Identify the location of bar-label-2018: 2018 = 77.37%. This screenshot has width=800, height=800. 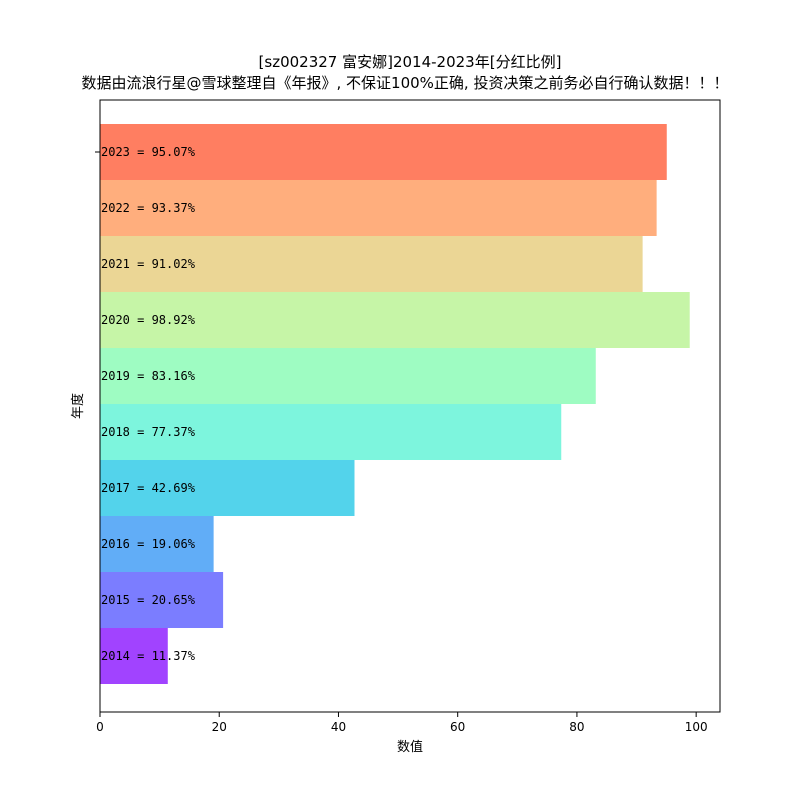
(148, 432).